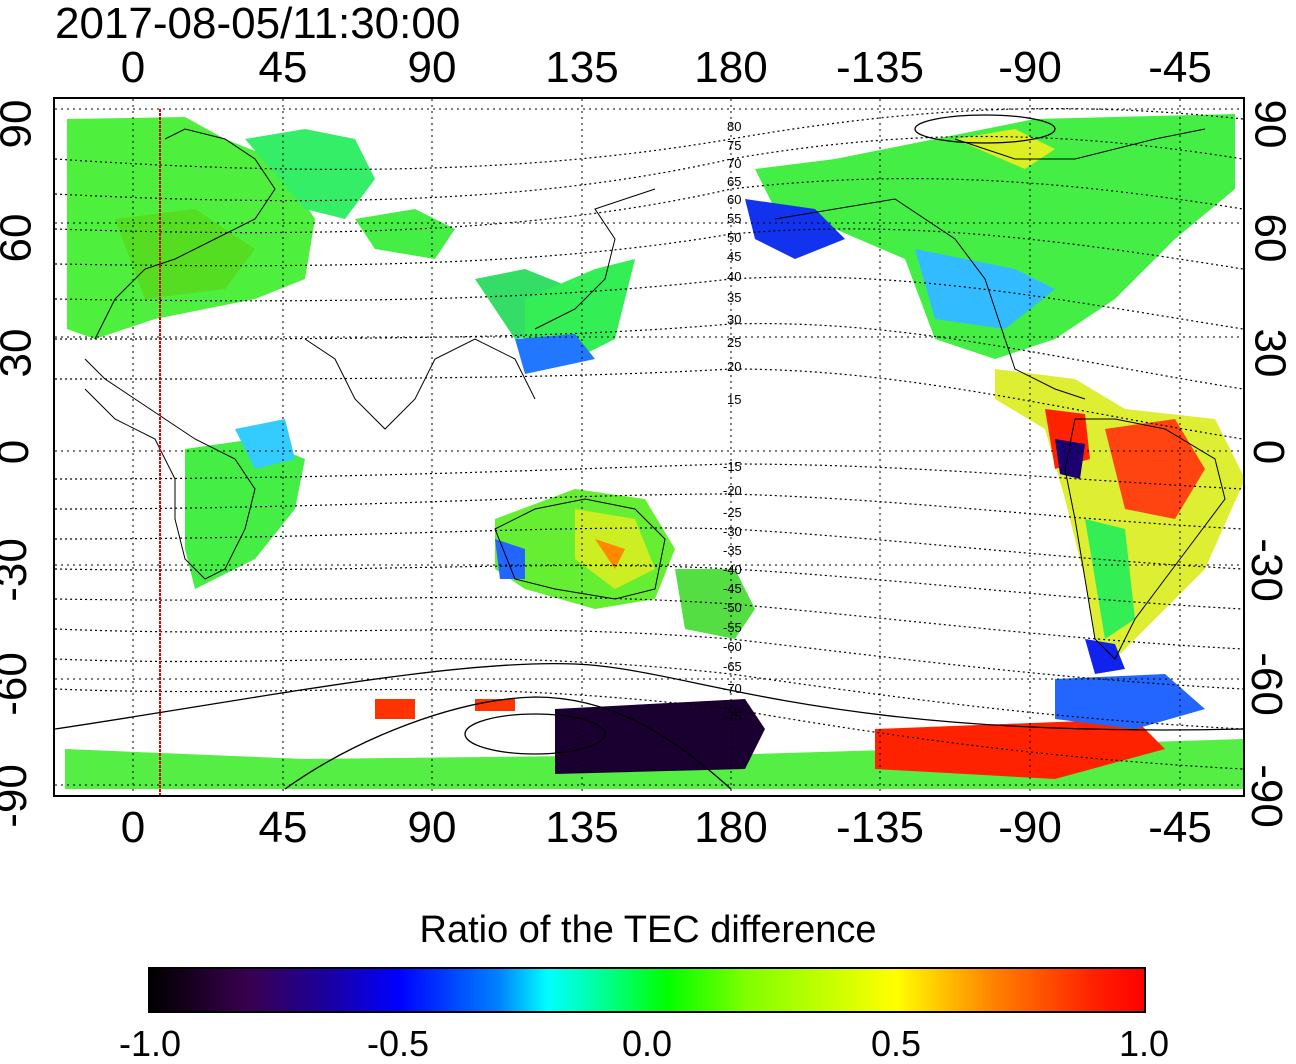 The image size is (1296, 1064). I want to click on contour-label-25: 25, so click(734, 342).